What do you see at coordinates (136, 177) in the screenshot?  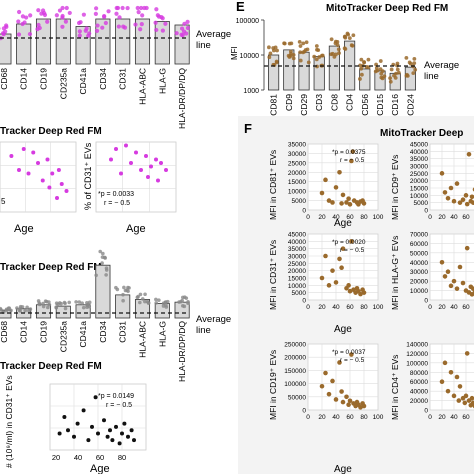 I see `left-scatter-b-frame` at bounding box center [136, 177].